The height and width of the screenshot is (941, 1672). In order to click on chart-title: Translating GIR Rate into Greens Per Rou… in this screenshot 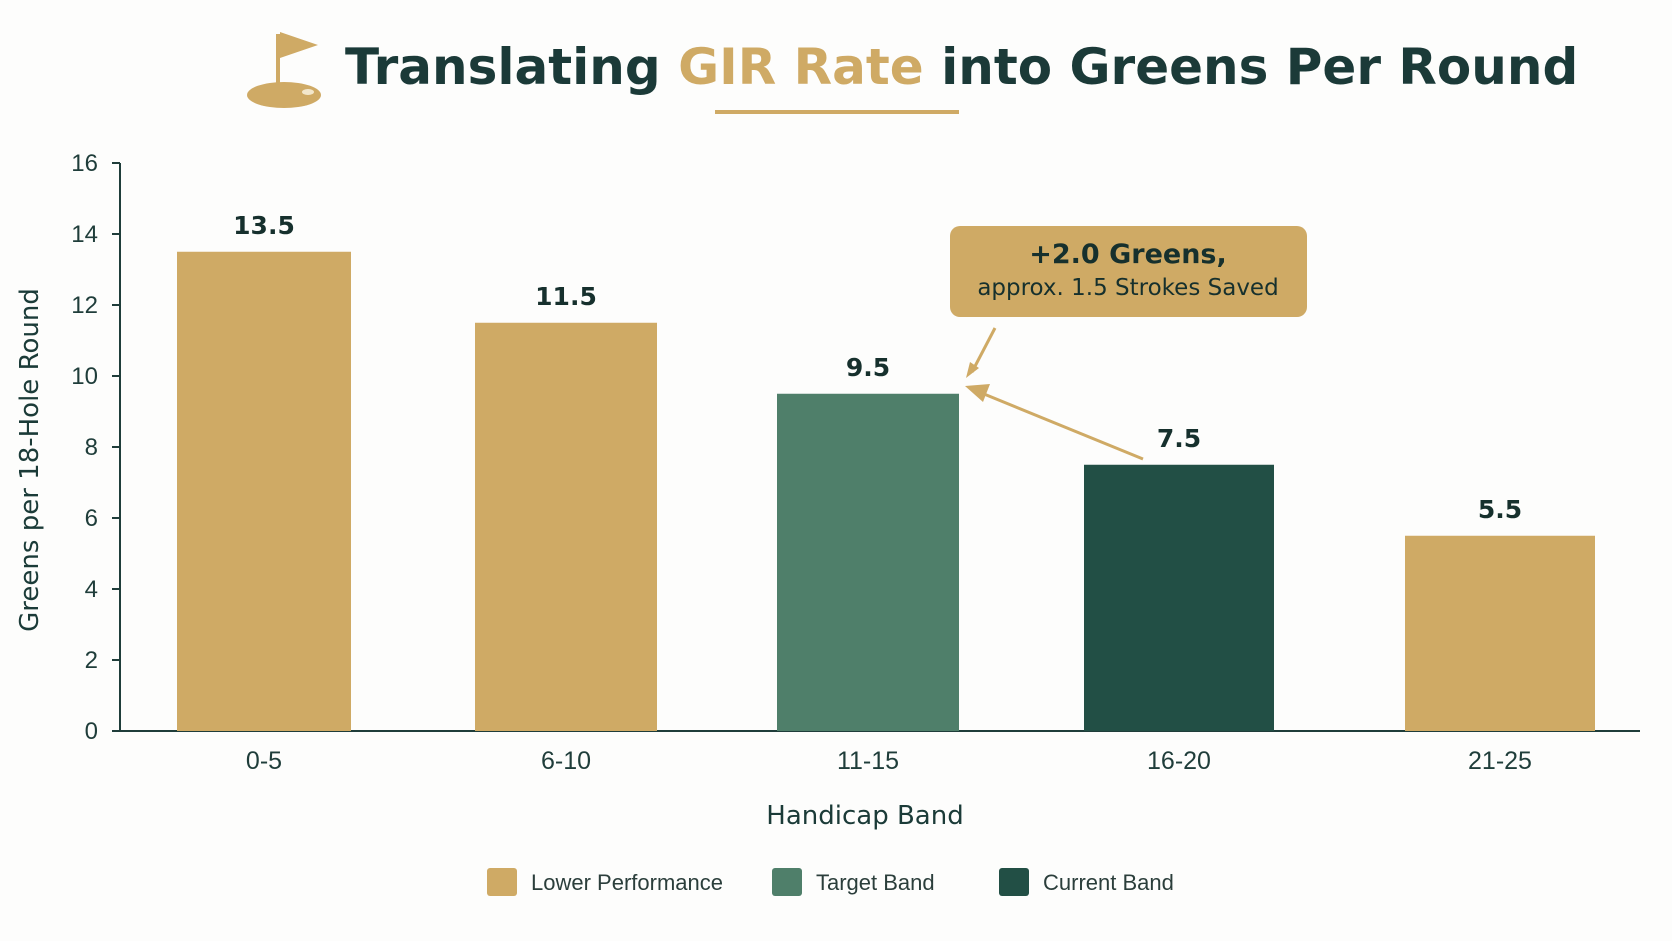, I will do `click(961, 67)`.